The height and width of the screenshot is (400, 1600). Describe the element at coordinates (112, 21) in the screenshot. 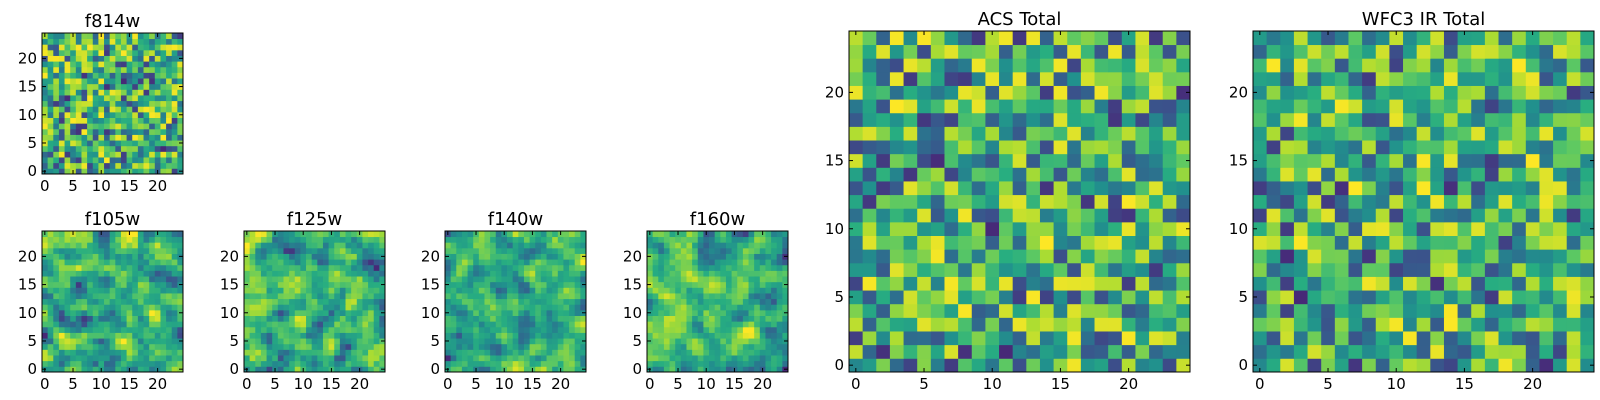

I see `panel-title: f814w` at that location.